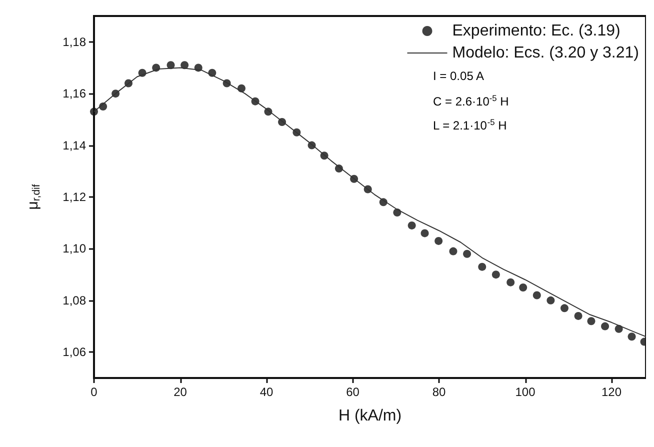 The height and width of the screenshot is (447, 654). Describe the element at coordinates (33, 197) in the screenshot. I see `y-axis-title: μr,dif` at that location.